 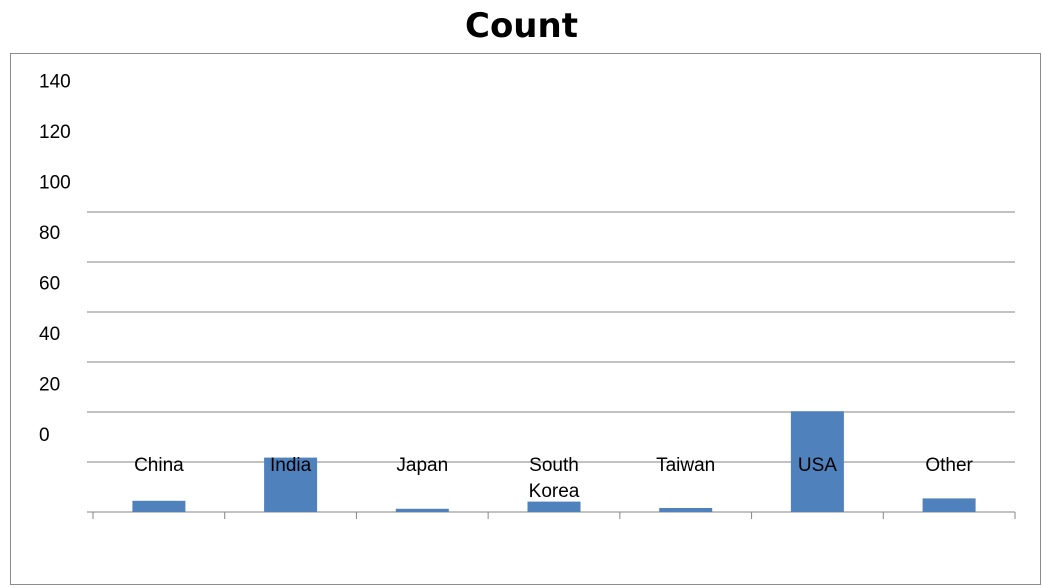 What do you see at coordinates (554, 515) in the screenshot?
I see `x-axis-ticks` at bounding box center [554, 515].